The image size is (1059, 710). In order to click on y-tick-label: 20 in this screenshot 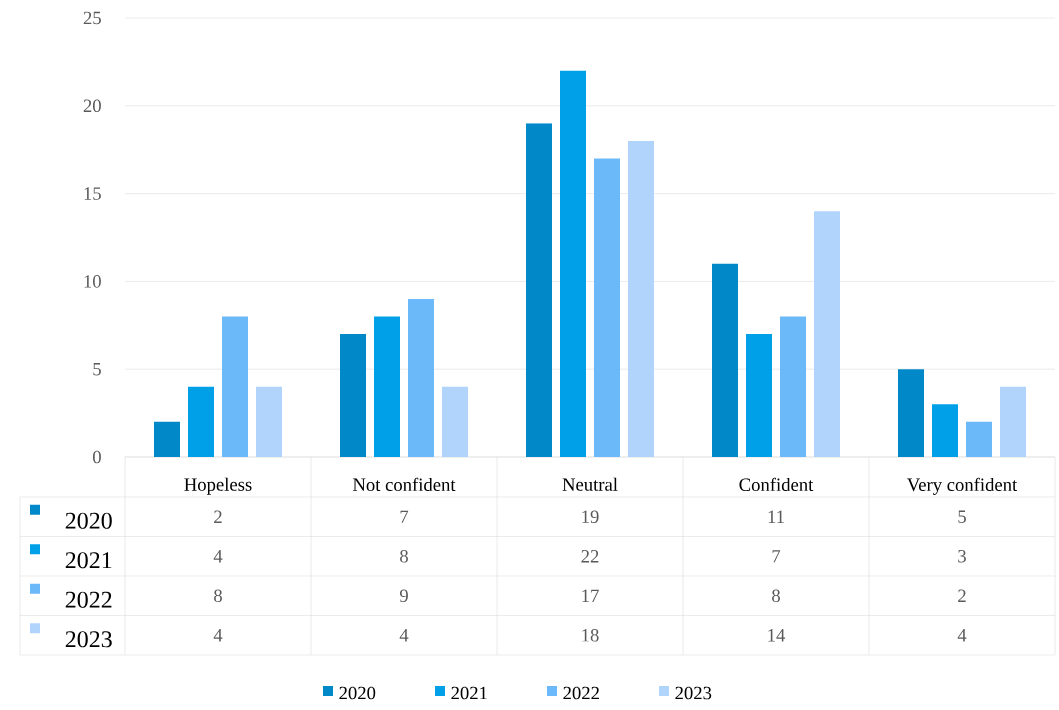, I will do `click(92, 106)`.